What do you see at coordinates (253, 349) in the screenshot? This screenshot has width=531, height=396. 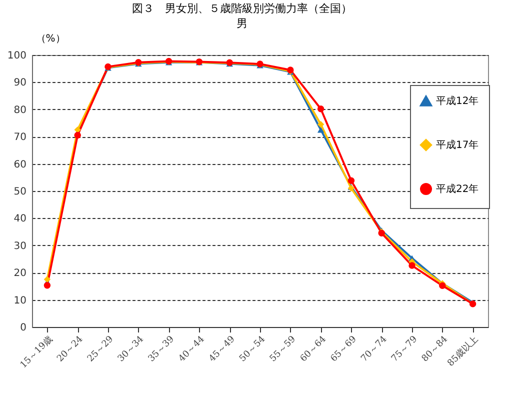 I see `x-tick-label: 50～54` at bounding box center [253, 349].